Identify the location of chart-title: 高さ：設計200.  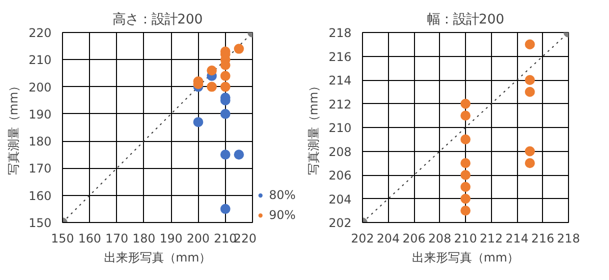
(157, 20).